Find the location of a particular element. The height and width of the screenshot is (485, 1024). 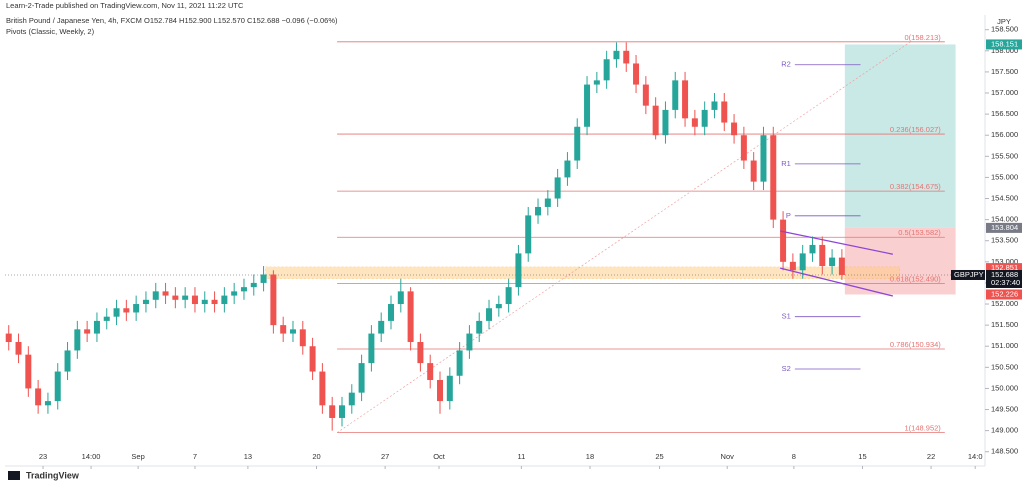

x-tick-label: 14:0 is located at coordinates (975, 456).